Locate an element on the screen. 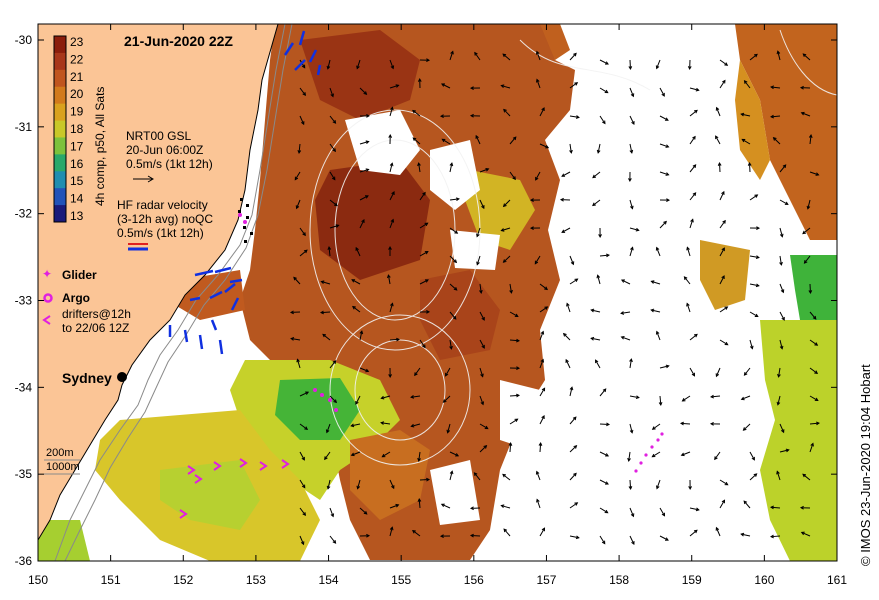 The height and width of the screenshot is (600, 879). sydney-marker is located at coordinates (122, 377).